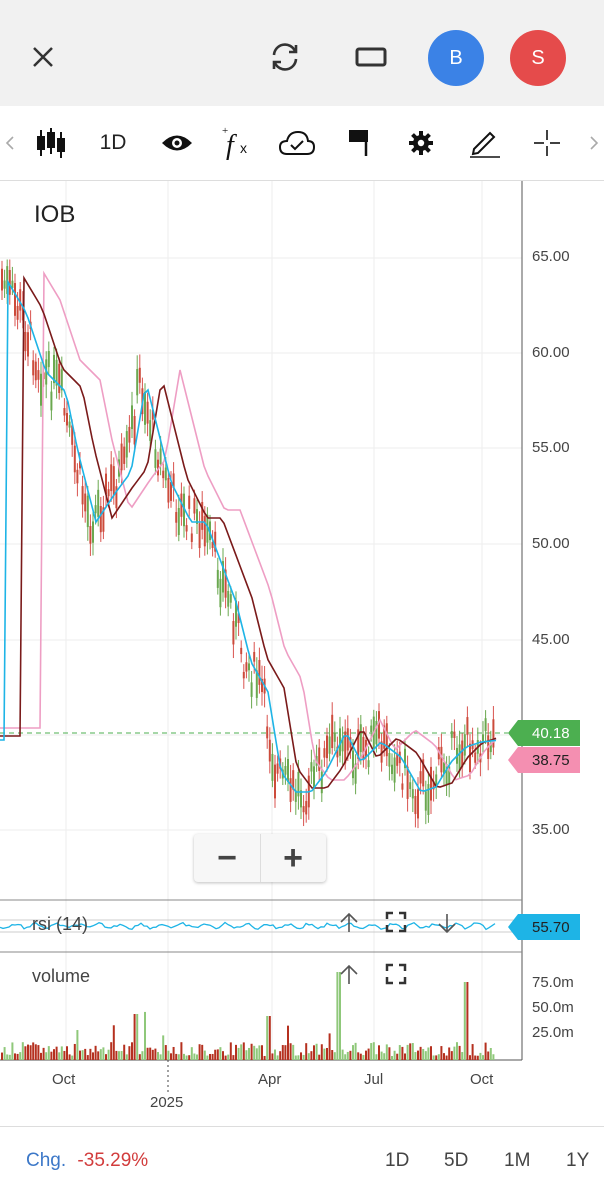  What do you see at coordinates (421, 143) in the screenshot?
I see `settings-button` at bounding box center [421, 143].